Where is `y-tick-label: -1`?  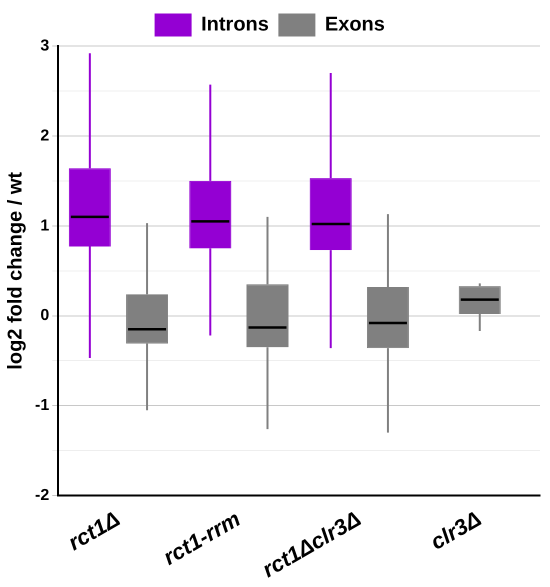 y-tick-label: -1 is located at coordinates (42, 405).